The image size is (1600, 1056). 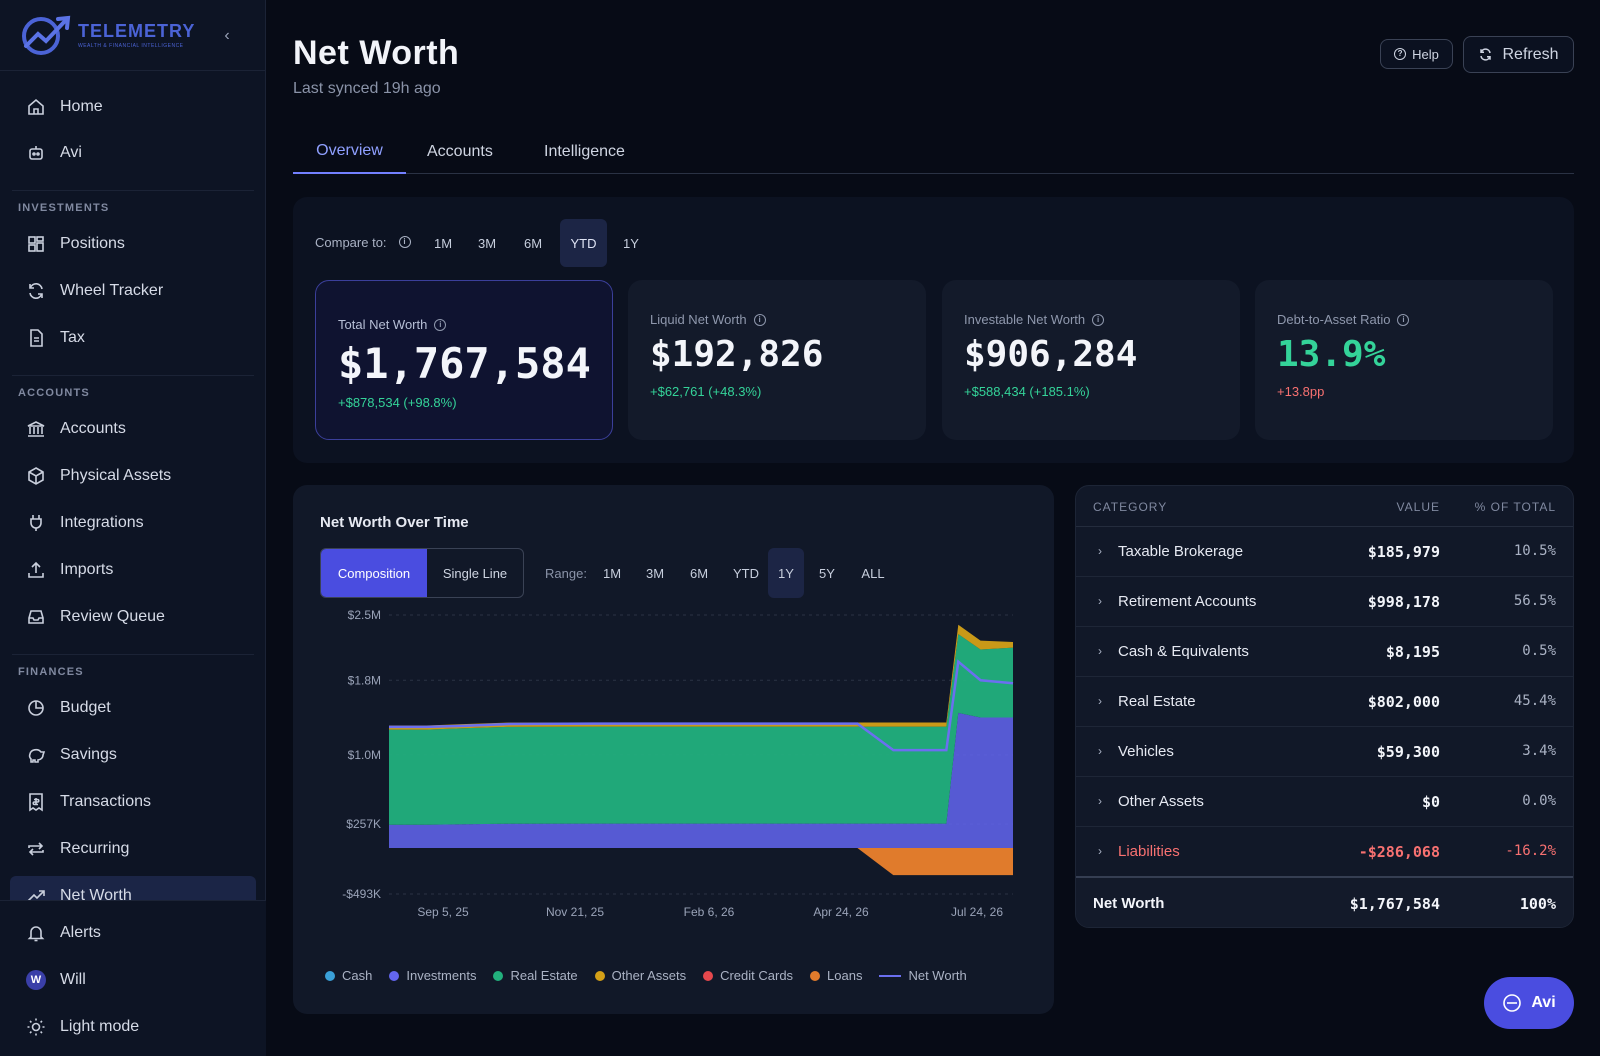 What do you see at coordinates (133, 1027) in the screenshot?
I see `sidebar-item-light-mode: Light mode` at bounding box center [133, 1027].